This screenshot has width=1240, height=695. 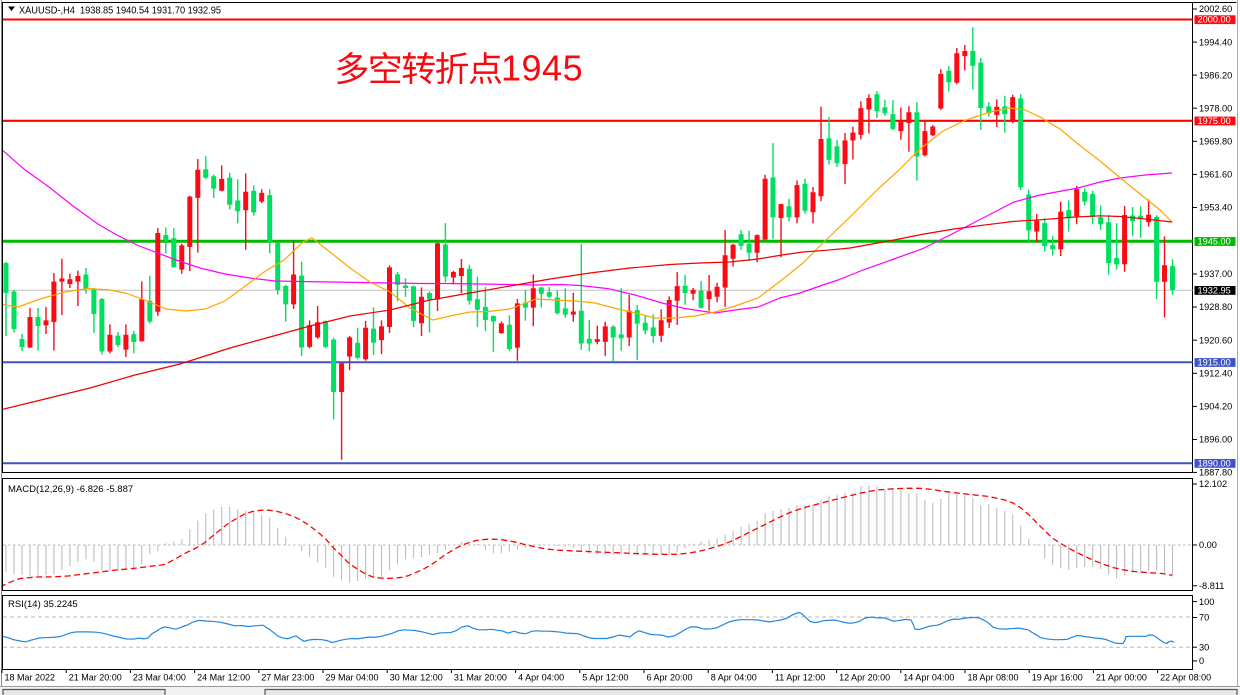 What do you see at coordinates (1215, 340) in the screenshot?
I see `svg-text: 1920.60` at bounding box center [1215, 340].